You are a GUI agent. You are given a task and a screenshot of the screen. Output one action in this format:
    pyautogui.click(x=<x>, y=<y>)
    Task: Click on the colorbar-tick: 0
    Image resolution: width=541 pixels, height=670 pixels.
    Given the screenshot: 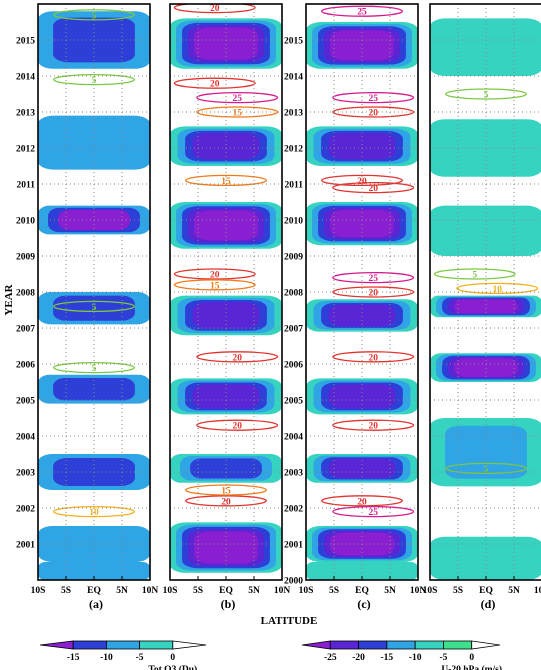 What is the action you would take?
    pyautogui.click(x=471, y=658)
    